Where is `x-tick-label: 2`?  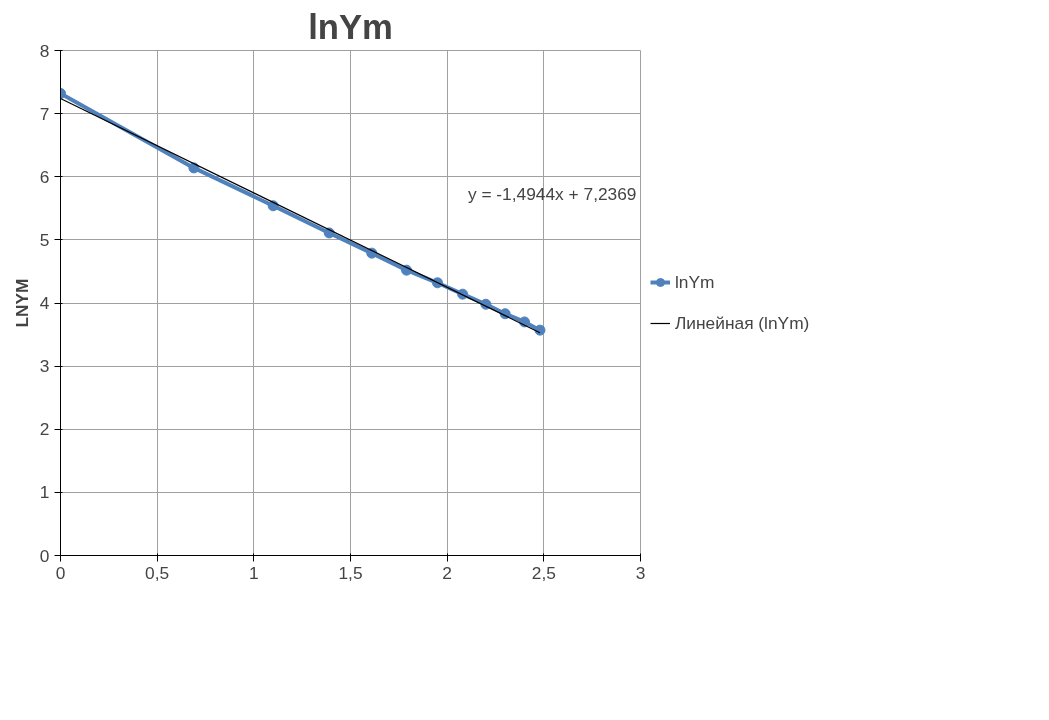
x-tick-label: 2 is located at coordinates (447, 572).